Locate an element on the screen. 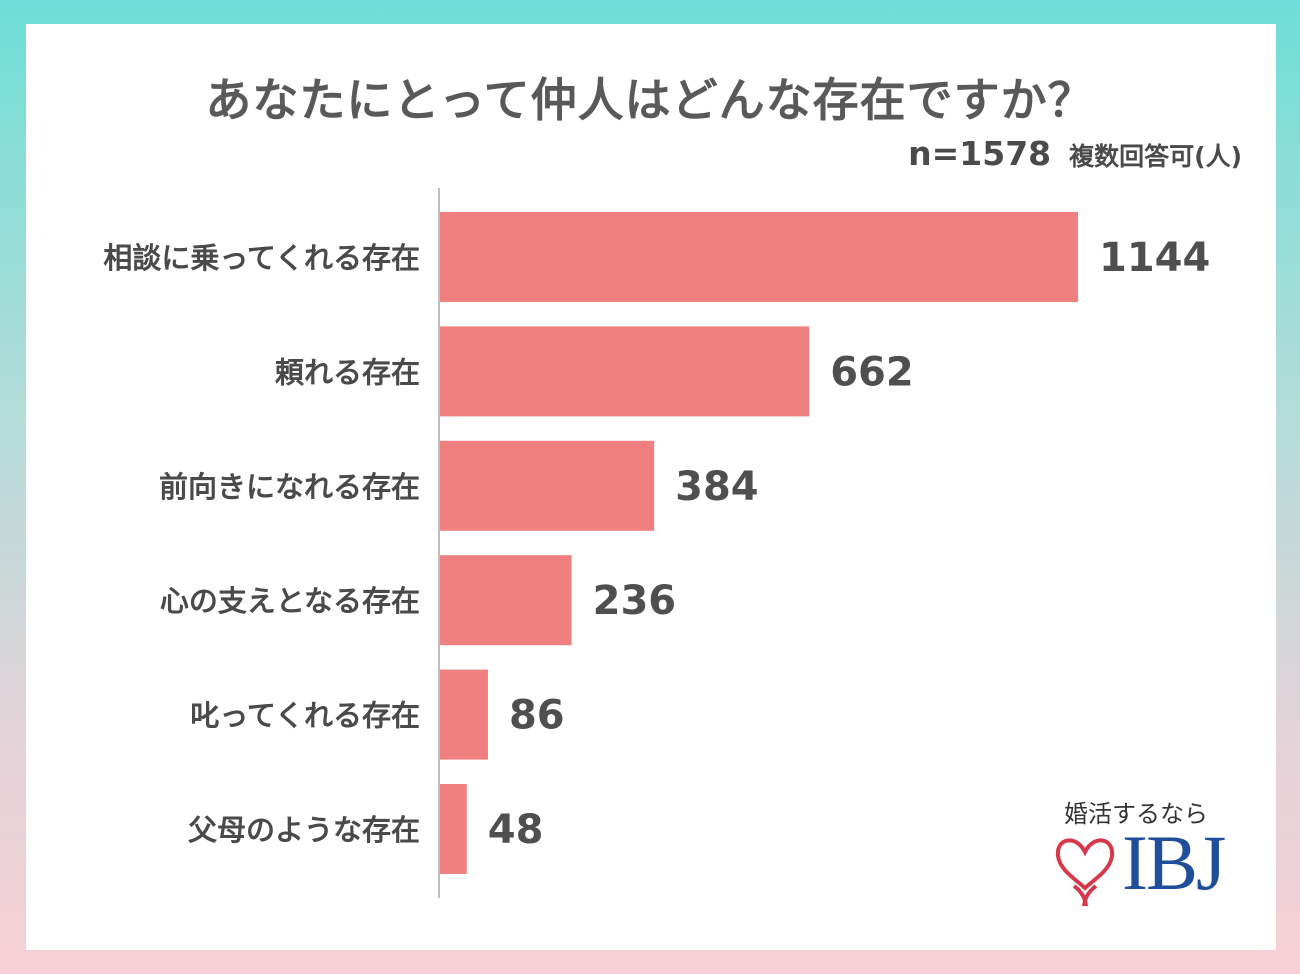 The width and height of the screenshot is (1300, 974). category-label-5: 叱ってくれる存在 is located at coordinates (305, 716).